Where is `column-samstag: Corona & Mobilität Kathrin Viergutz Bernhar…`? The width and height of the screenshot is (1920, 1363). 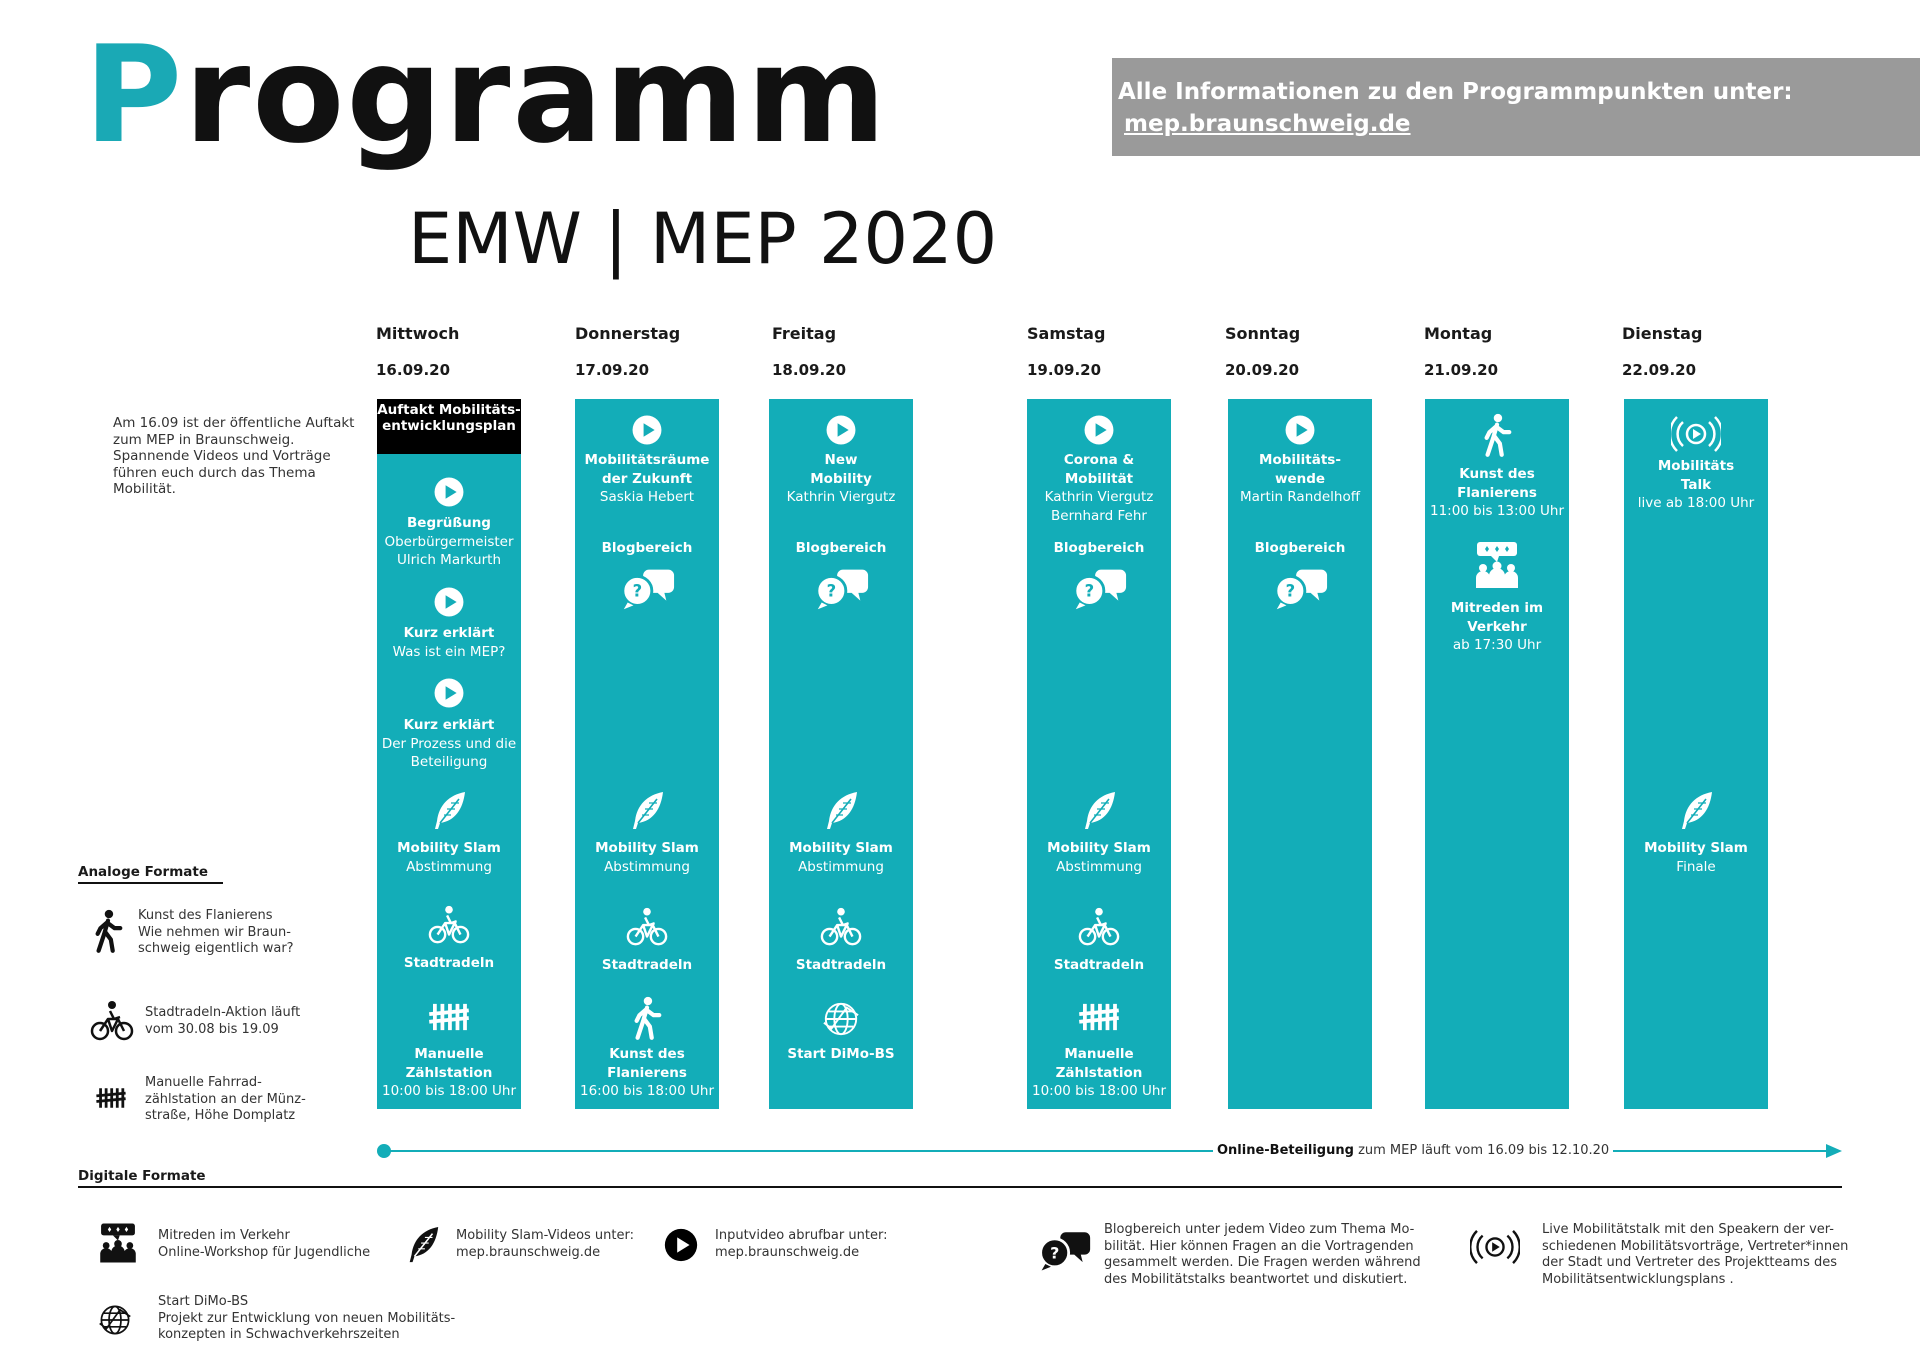
column-samstag: Corona & Mobilität Kathrin Viergutz Bernhar… is located at coordinates (1099, 754).